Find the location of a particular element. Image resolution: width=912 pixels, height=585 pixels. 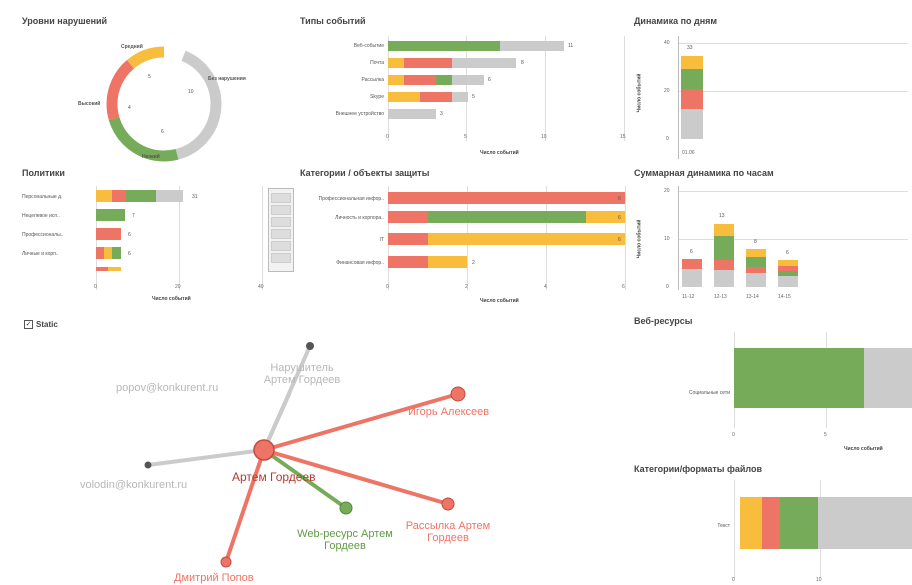

node-label-popov-name: Дмитрий Попов is located at coordinates (214, 578).